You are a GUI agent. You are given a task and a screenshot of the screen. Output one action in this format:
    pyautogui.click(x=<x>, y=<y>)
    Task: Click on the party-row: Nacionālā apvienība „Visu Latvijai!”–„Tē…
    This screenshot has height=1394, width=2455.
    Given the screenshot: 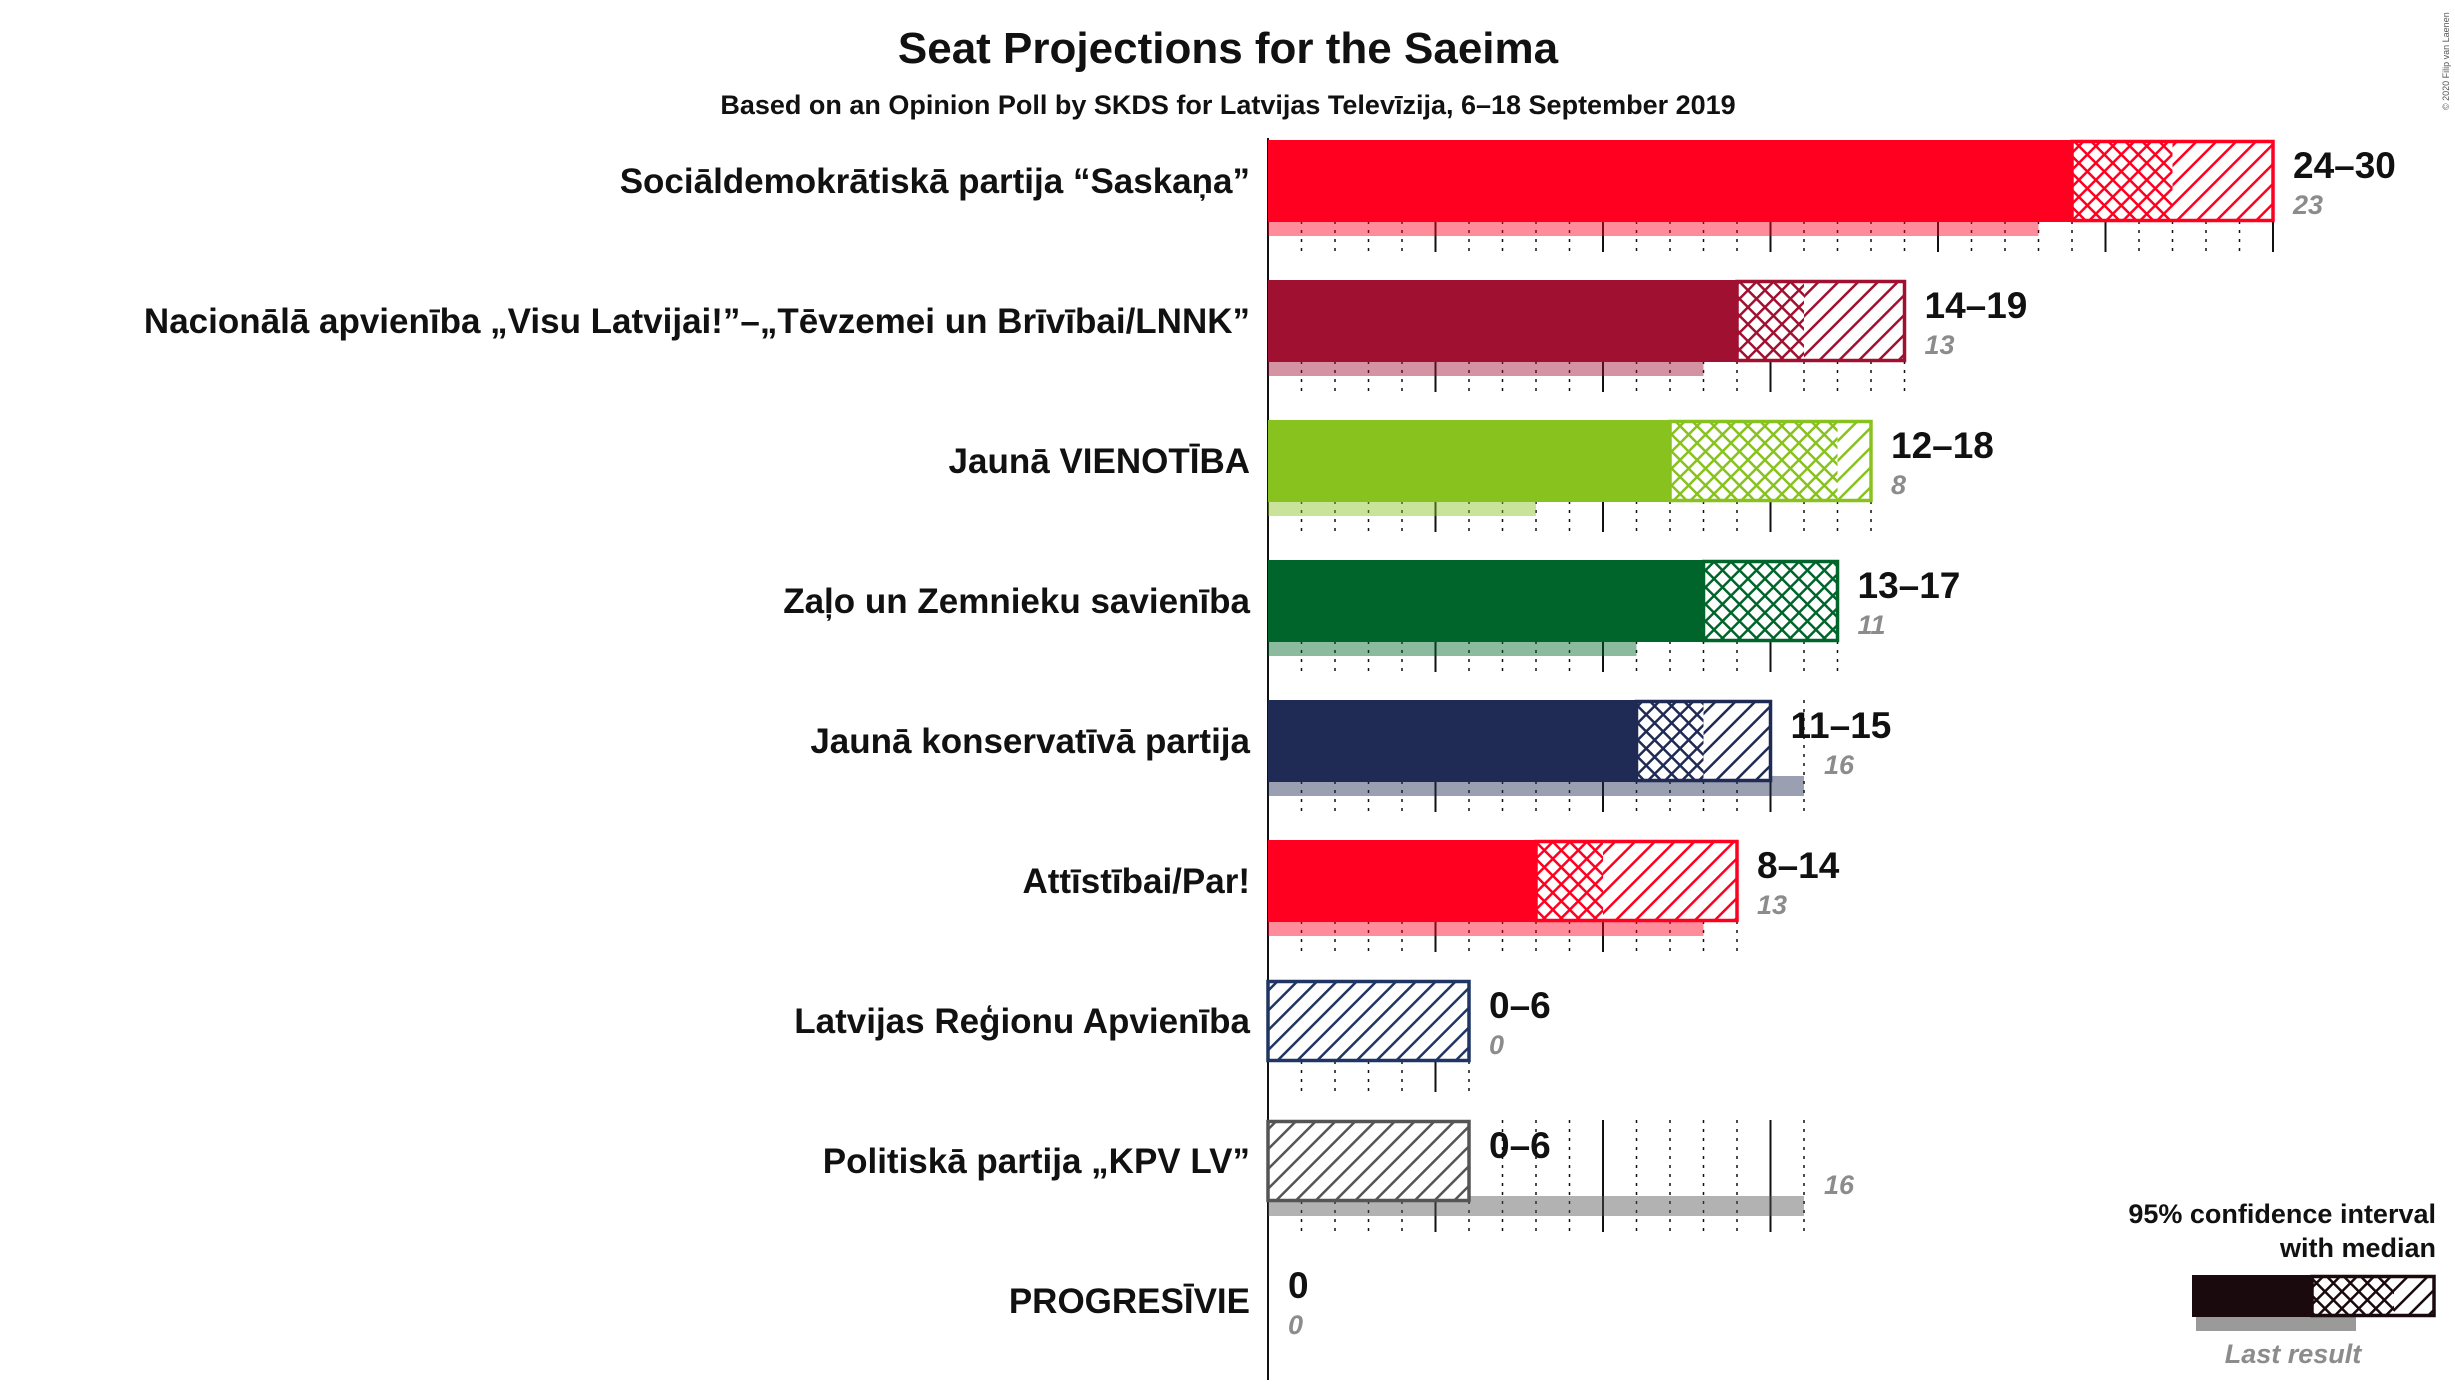 What is the action you would take?
    pyautogui.click(x=1086, y=335)
    